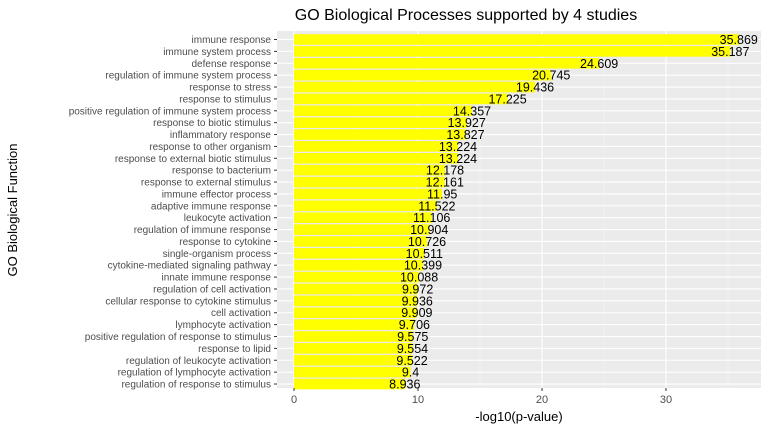  Describe the element at coordinates (198, 361) in the screenshot. I see `category-label: regulation of leukocyte activation` at that location.